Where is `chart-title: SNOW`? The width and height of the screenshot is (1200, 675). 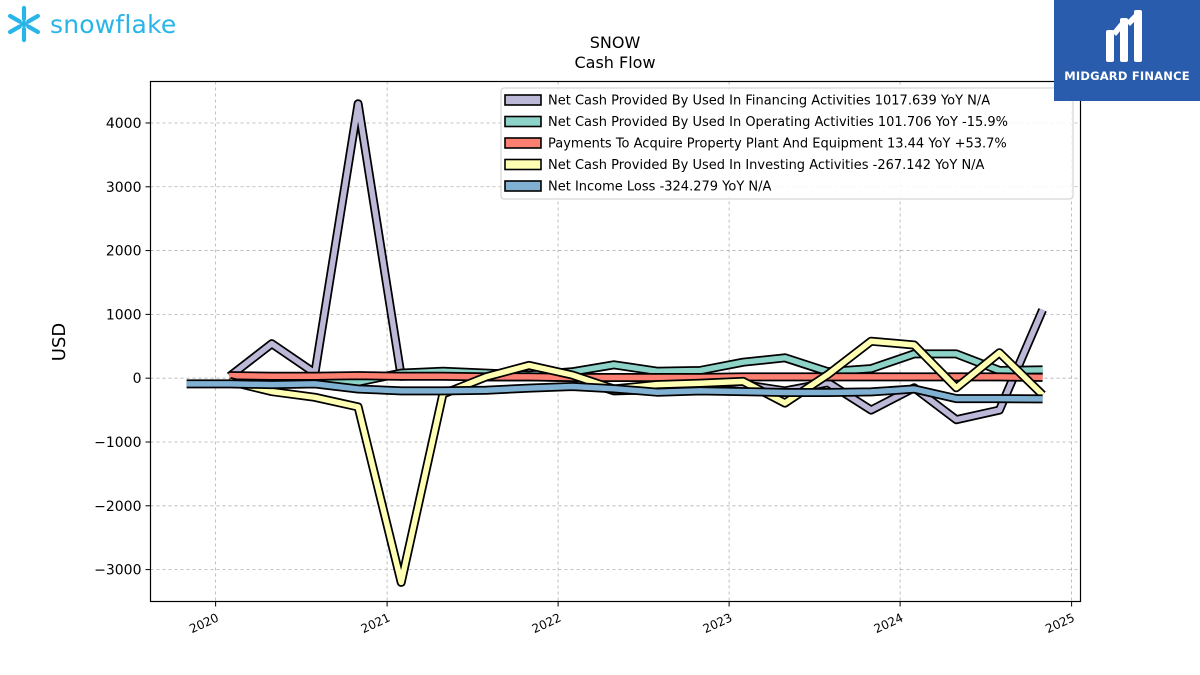
chart-title: SNOW is located at coordinates (615, 42).